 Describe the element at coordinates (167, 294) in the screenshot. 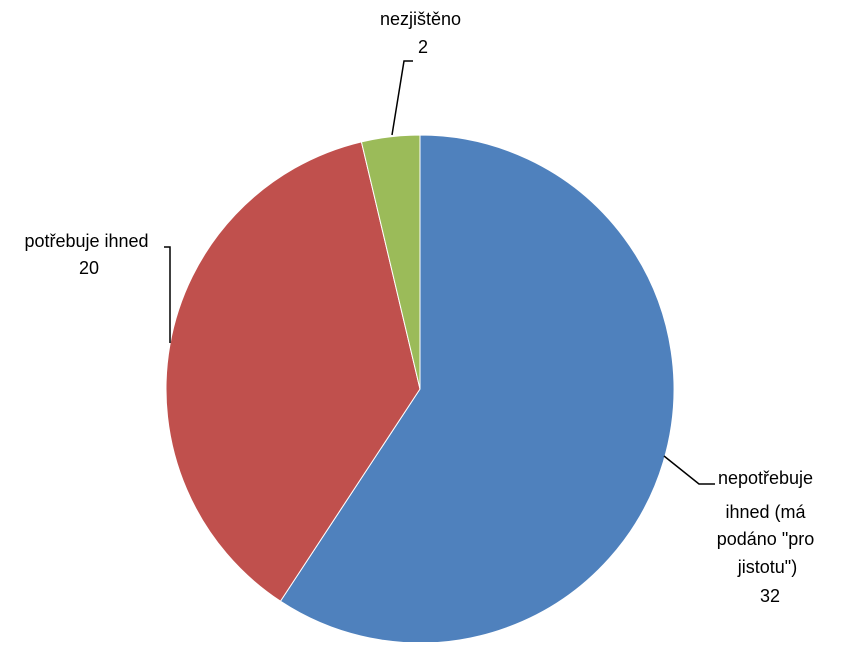

I see `leader-line-needs-now` at that location.